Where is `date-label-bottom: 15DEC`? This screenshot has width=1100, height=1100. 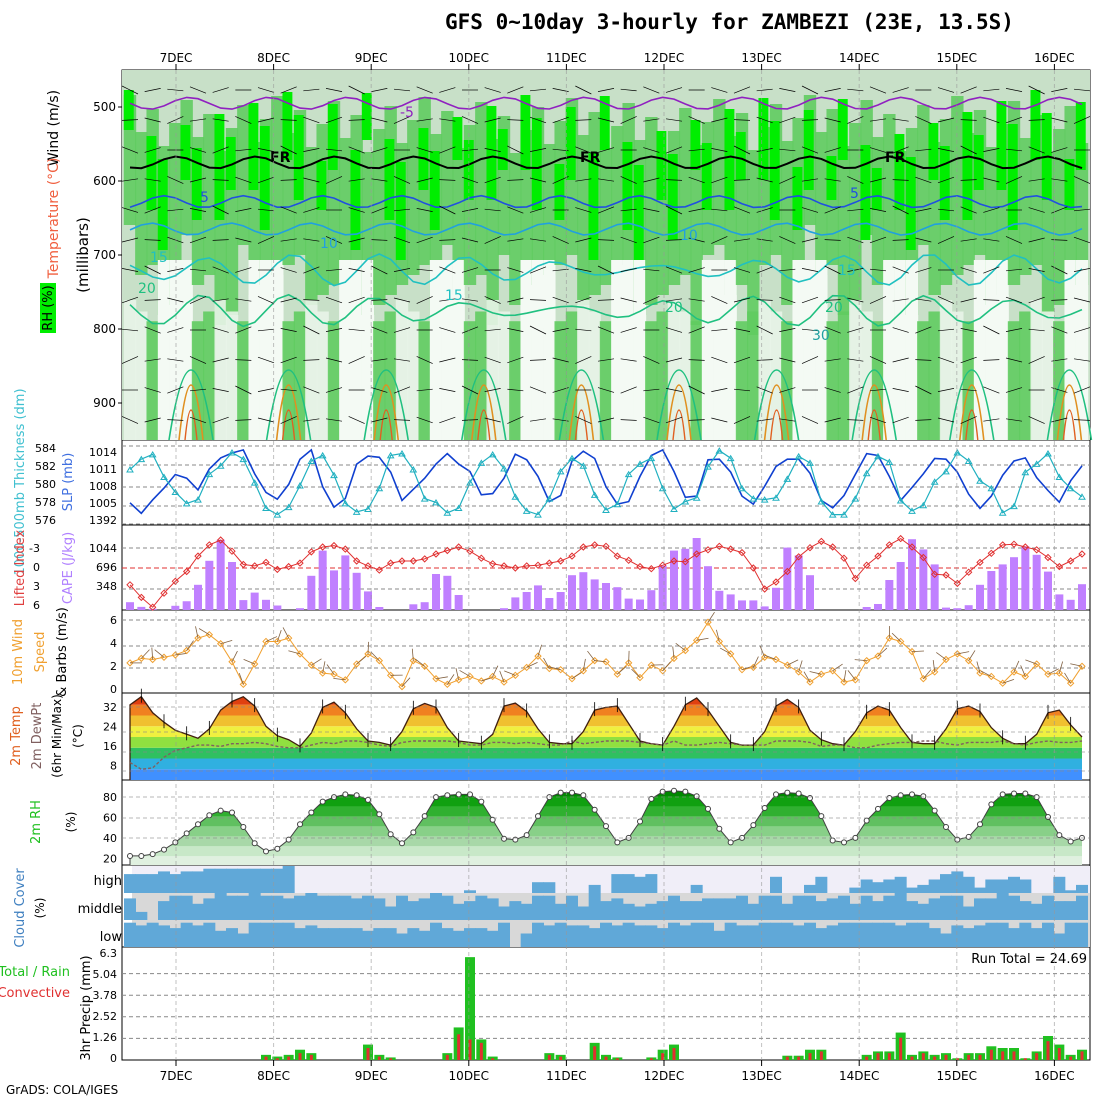
date-label-bottom: 15DEC is located at coordinates (957, 1076).